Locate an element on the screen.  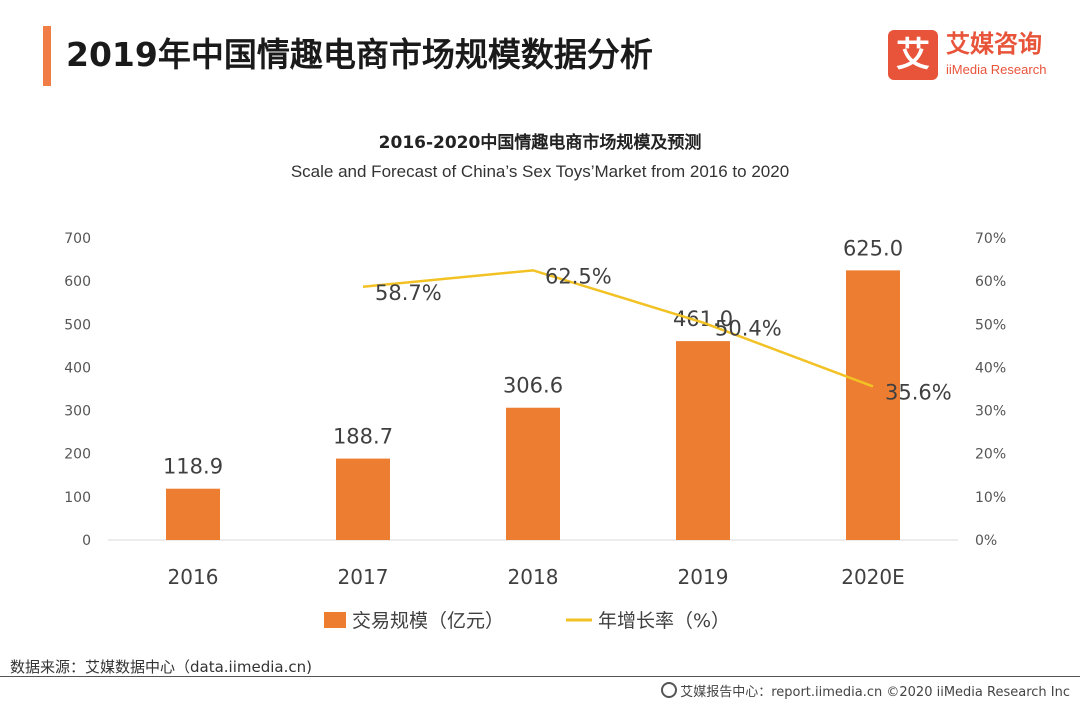
bar-value-label: 625.0 is located at coordinates (873, 248).